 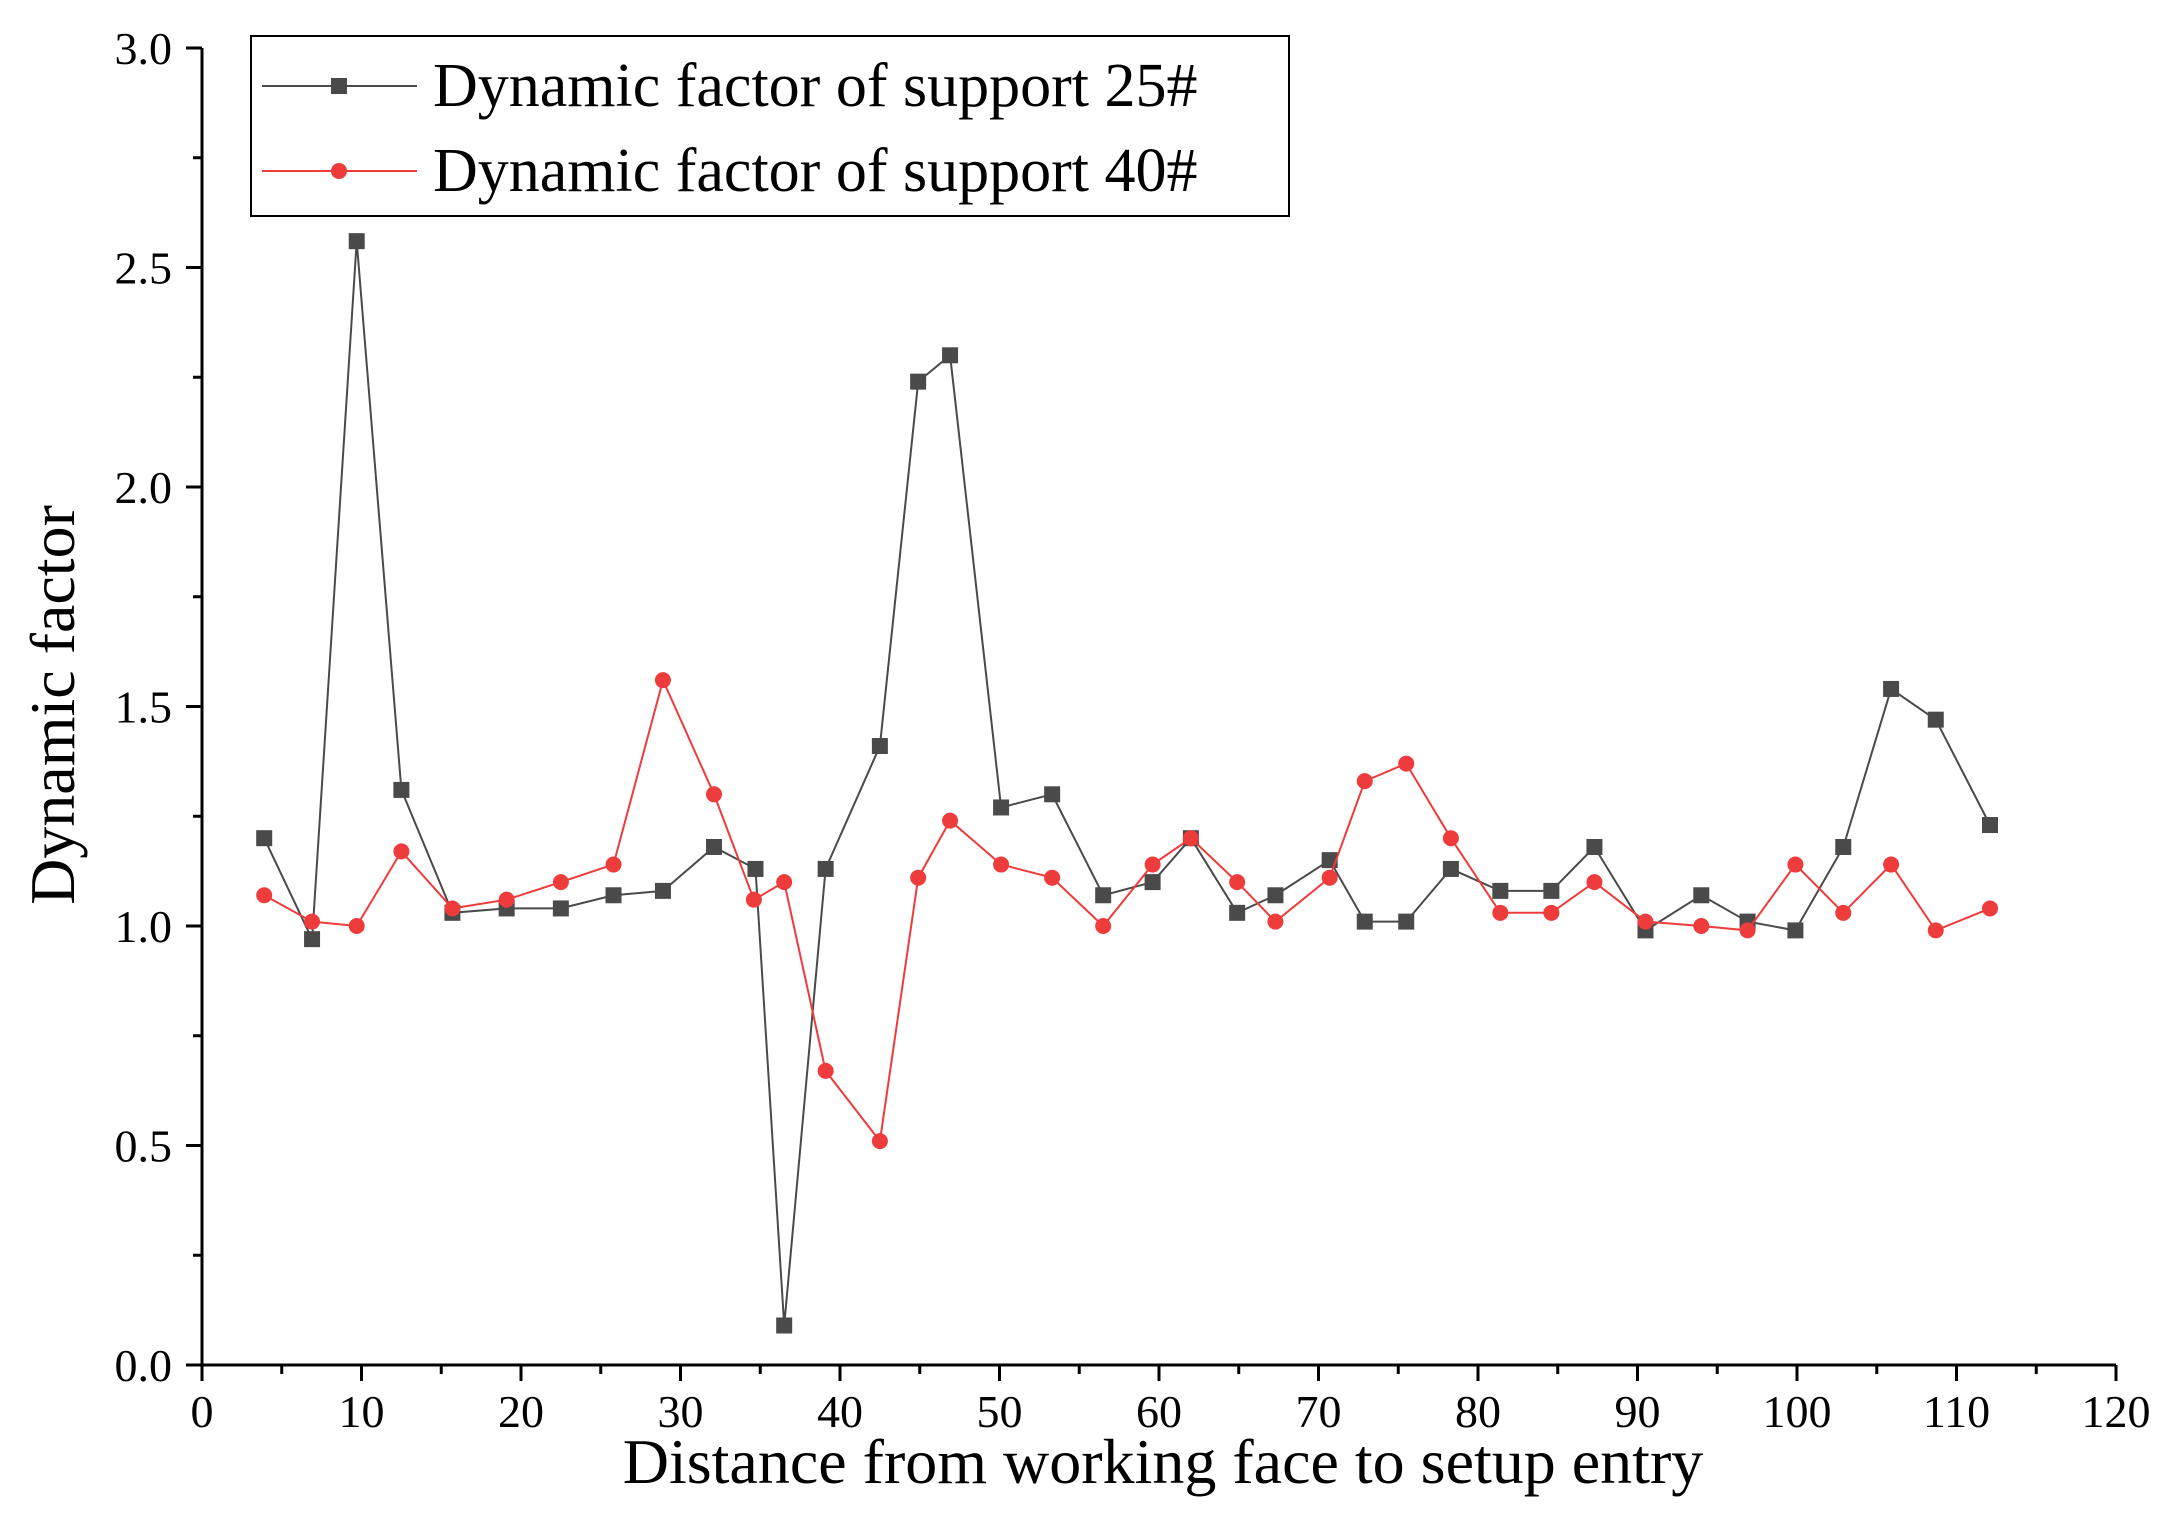 I want to click on legend-box, so click(x=770, y=126).